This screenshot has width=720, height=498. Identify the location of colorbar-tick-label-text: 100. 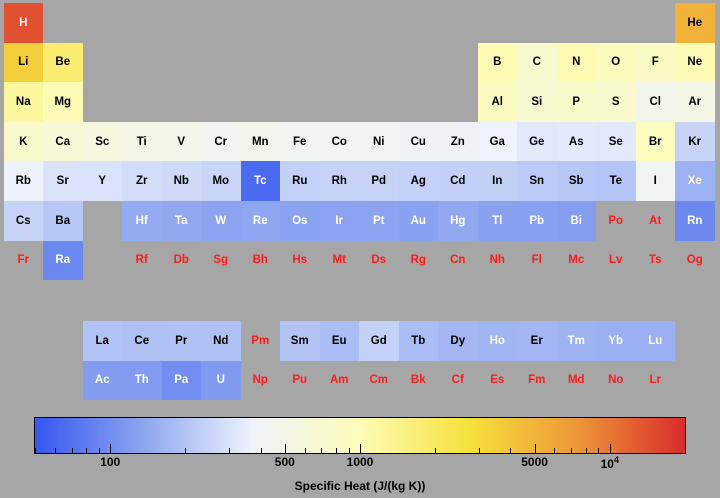
(110, 462).